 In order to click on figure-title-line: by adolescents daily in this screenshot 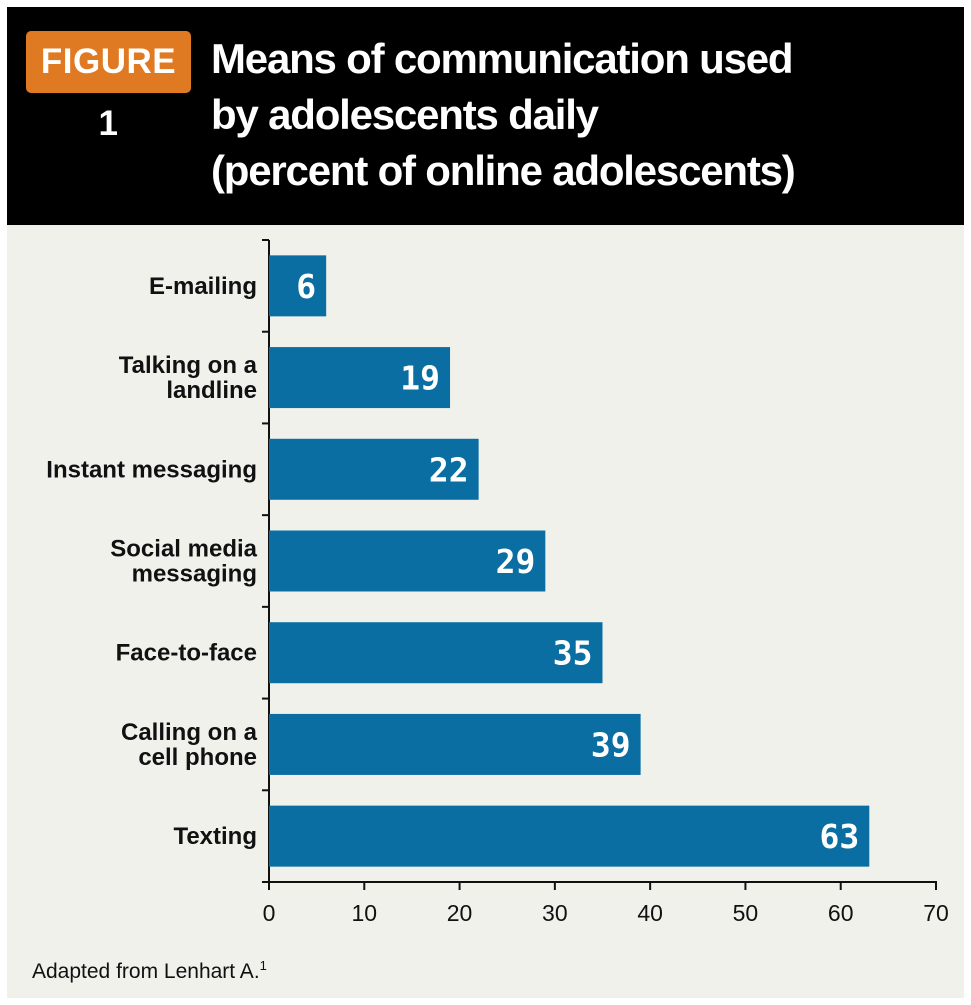, I will do `click(405, 114)`.